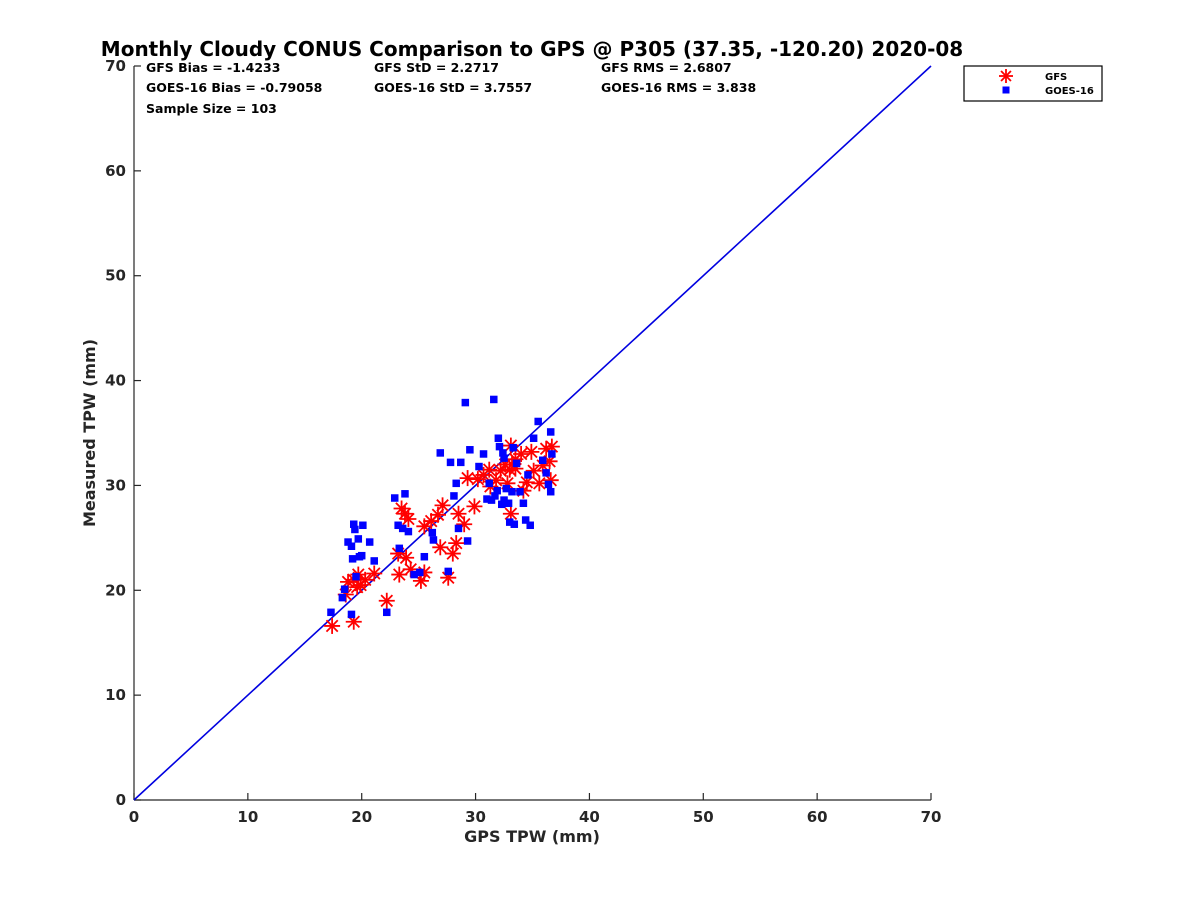 The width and height of the screenshot is (1200, 900). Describe the element at coordinates (931, 817) in the screenshot. I see `x-tick-label: 70` at that location.